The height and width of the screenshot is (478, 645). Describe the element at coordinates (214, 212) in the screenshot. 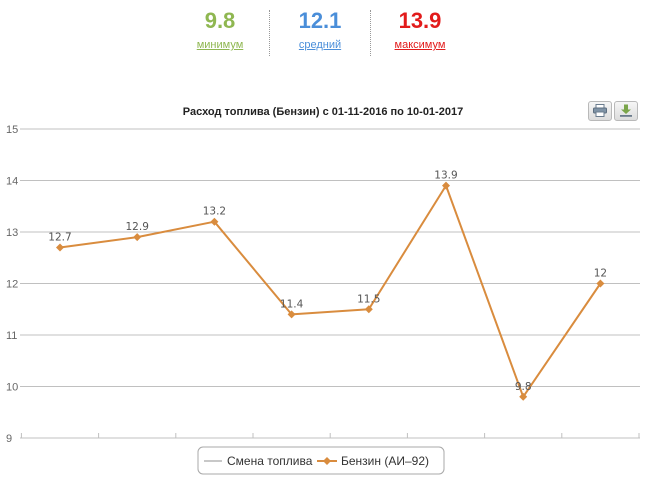

I see `data-label: 13.2` at that location.